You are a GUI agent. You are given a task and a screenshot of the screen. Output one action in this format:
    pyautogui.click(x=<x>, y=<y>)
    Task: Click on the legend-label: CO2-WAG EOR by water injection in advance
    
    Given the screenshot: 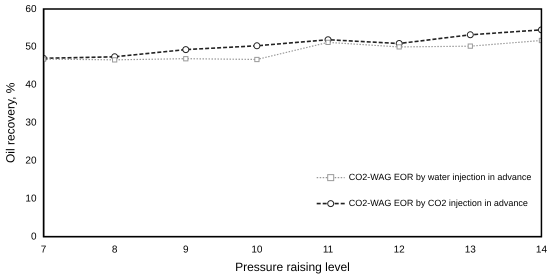 What is the action you would take?
    pyautogui.click(x=440, y=177)
    